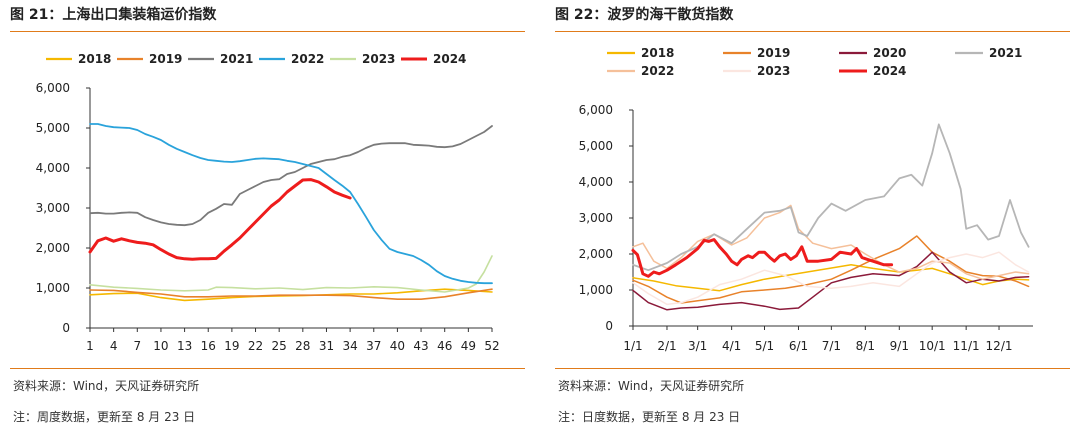  Describe the element at coordinates (731, 346) in the screenshot. I see `x-tick-label: 4/1` at that location.